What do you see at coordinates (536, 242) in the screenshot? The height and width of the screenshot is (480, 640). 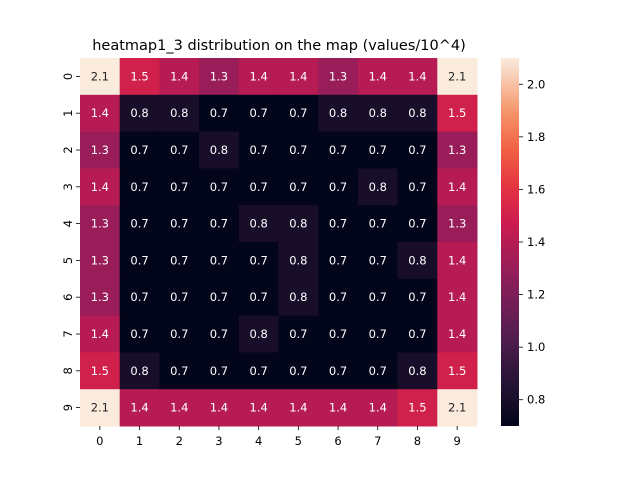 I see `colorbar-tick-label: 1.4` at bounding box center [536, 242].